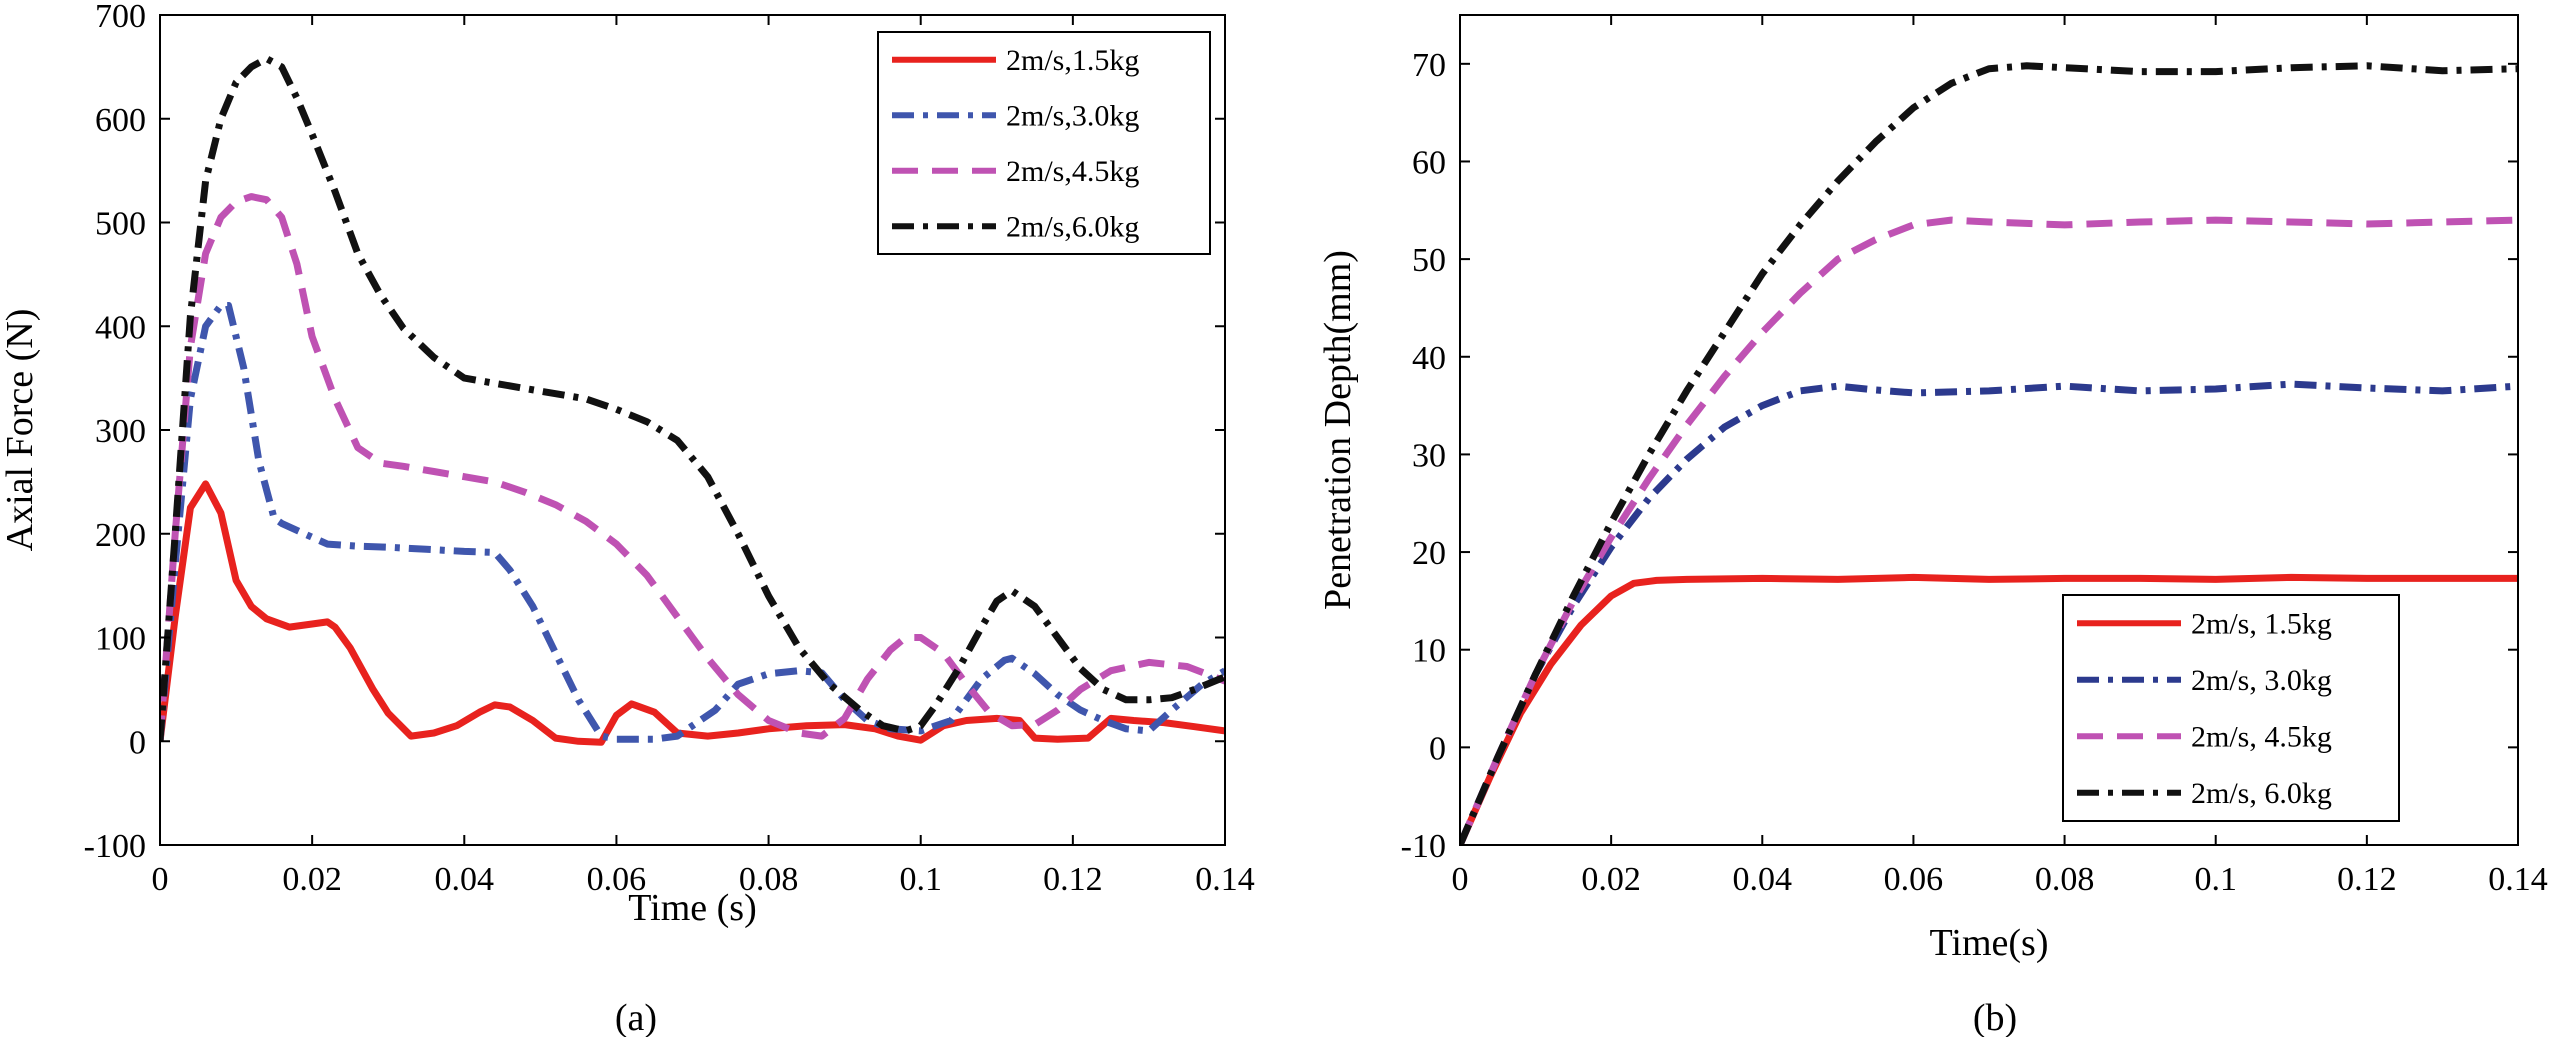 This screenshot has width=2551, height=1037. What do you see at coordinates (2261, 793) in the screenshot?
I see `legend-label-b-4: 2m/s, 6.0kg` at bounding box center [2261, 793].